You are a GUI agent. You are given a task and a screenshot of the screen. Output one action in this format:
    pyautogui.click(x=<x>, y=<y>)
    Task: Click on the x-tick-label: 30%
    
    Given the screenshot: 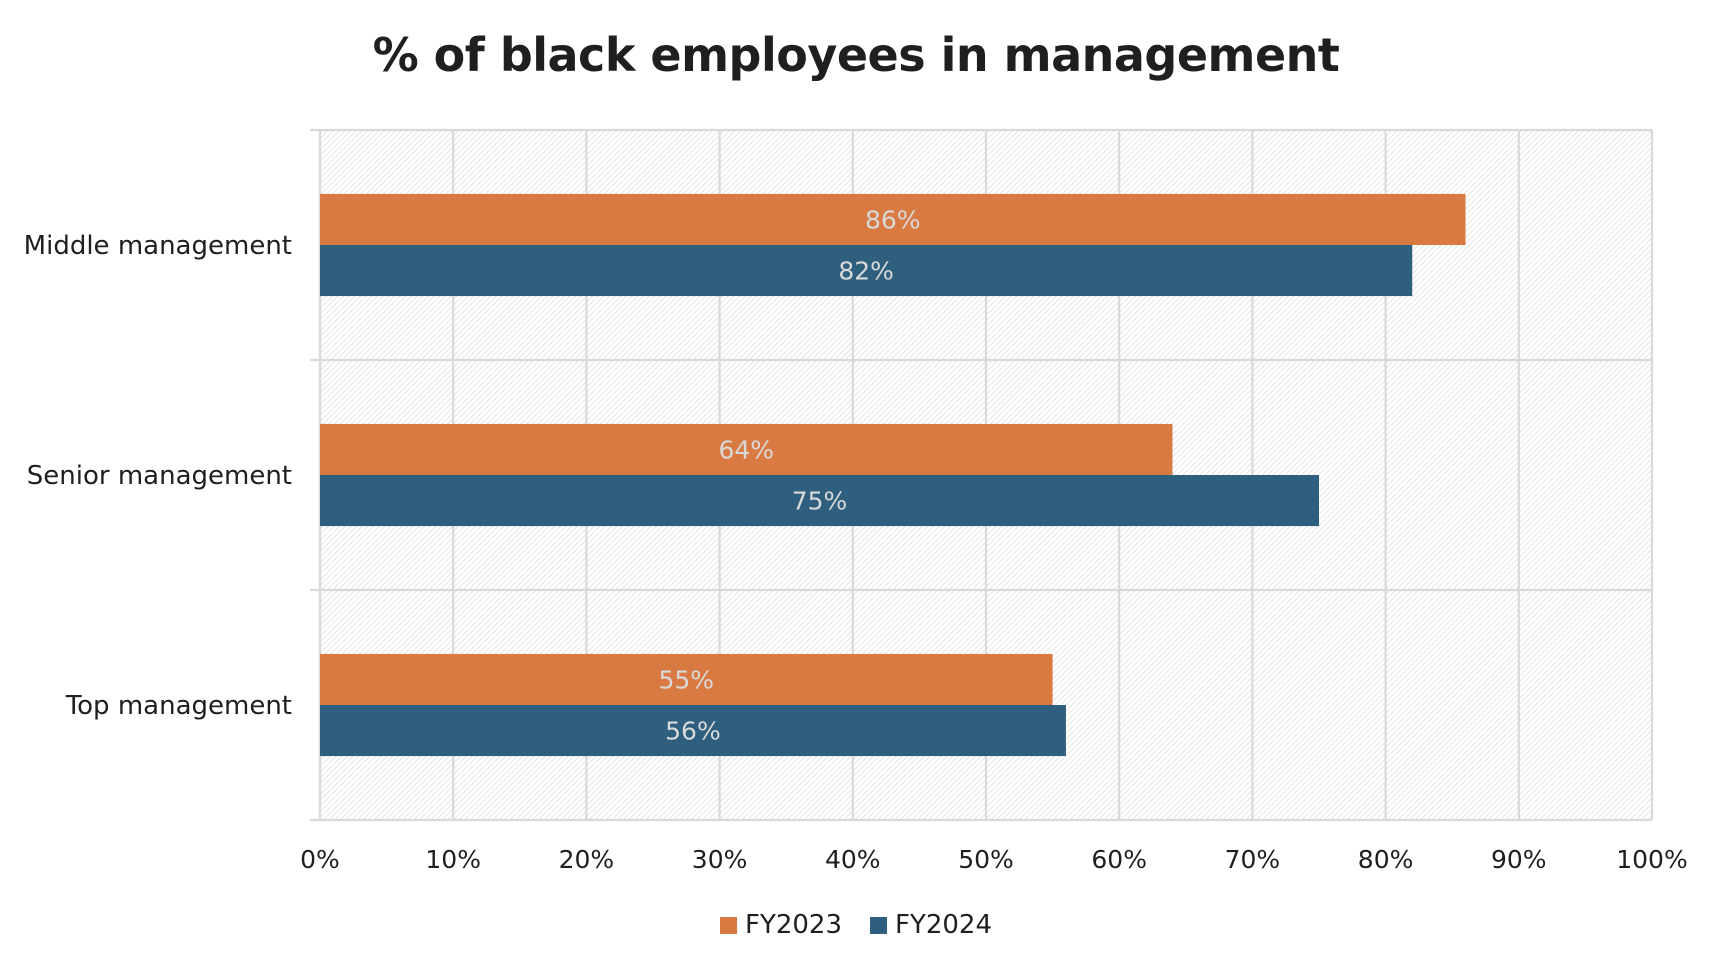 What is the action you would take?
    pyautogui.click(x=720, y=859)
    